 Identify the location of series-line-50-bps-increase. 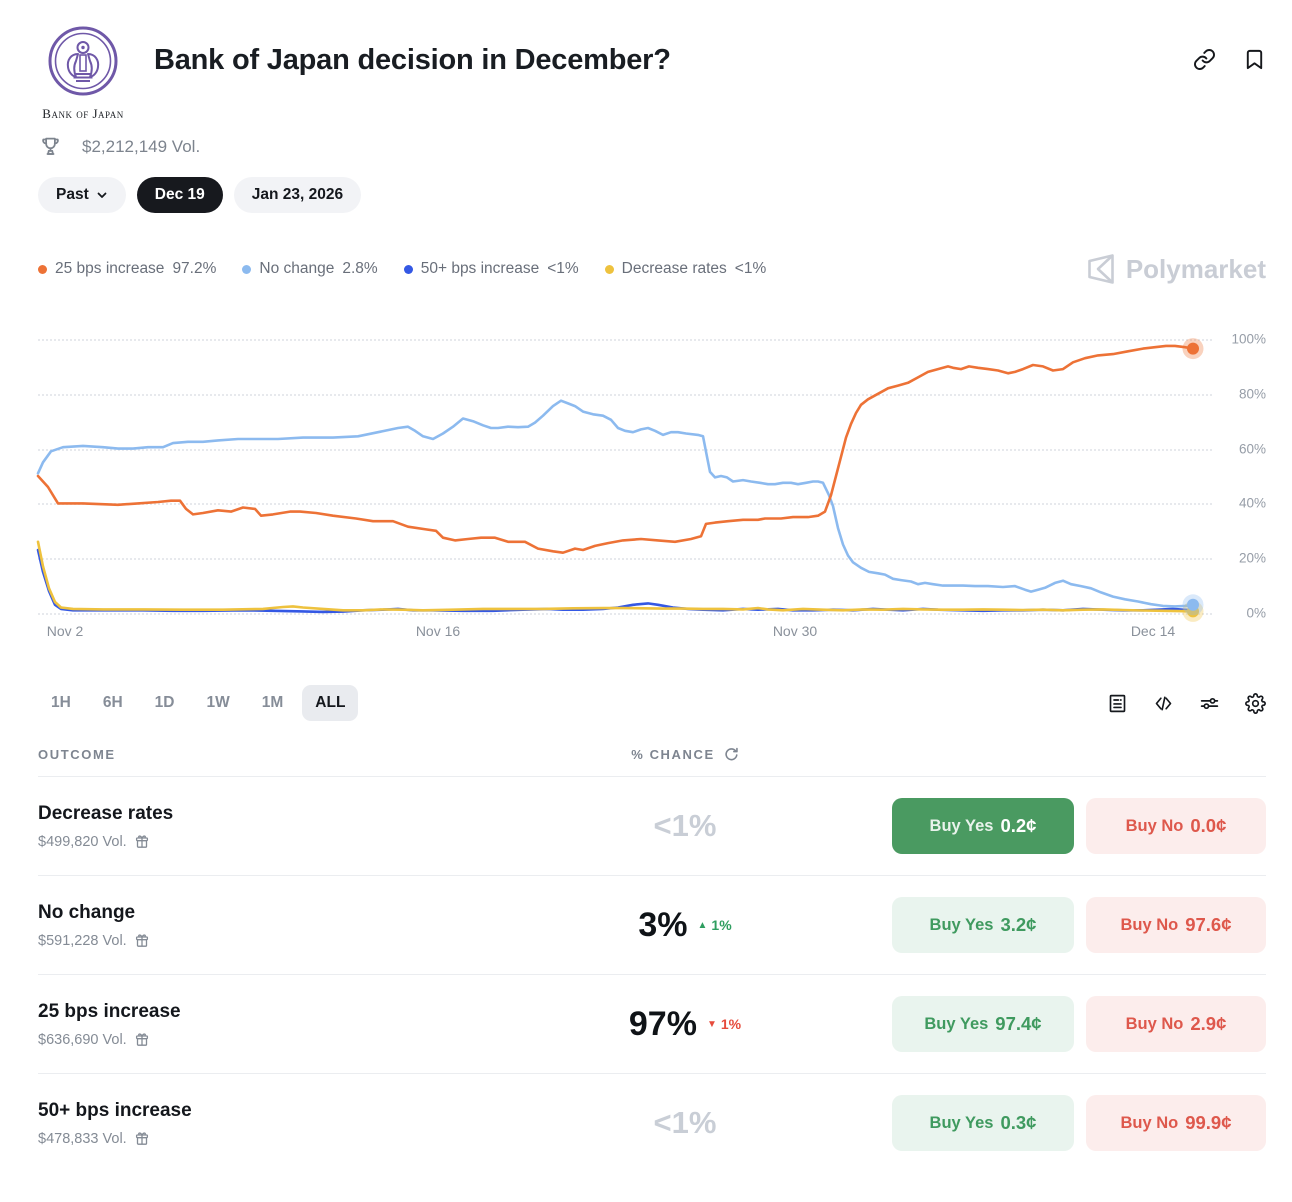
(615, 581).